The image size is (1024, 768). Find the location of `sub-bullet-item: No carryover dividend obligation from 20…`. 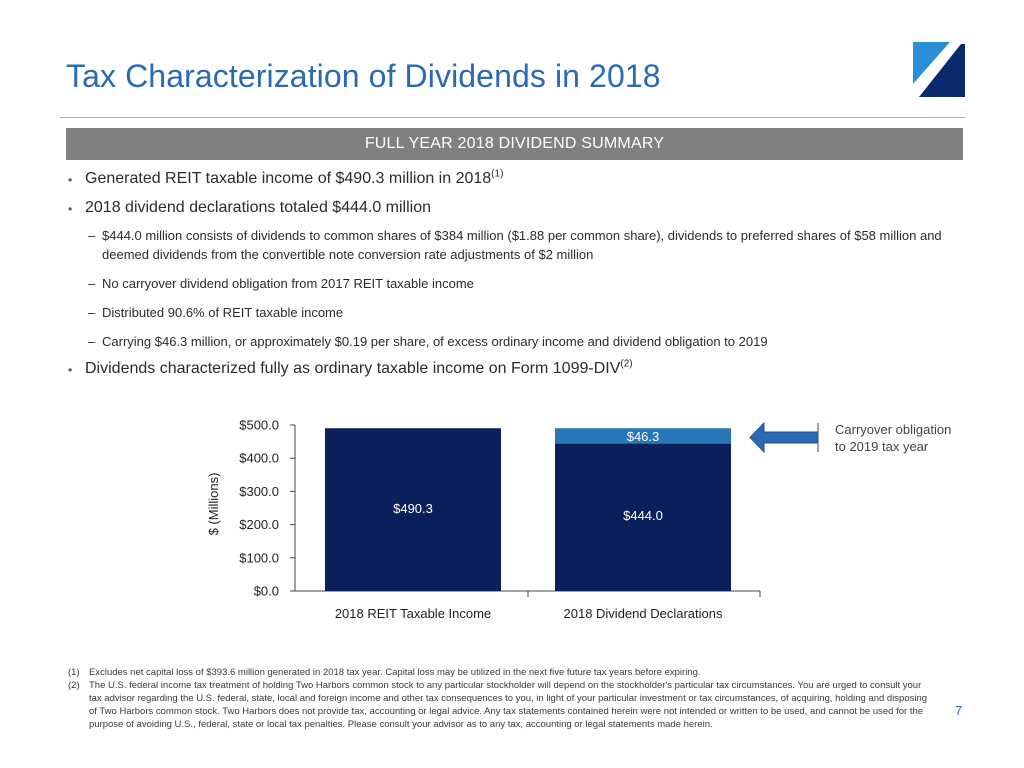

sub-bullet-item: No carryover dividend obligation from 20… is located at coordinates (518, 283).